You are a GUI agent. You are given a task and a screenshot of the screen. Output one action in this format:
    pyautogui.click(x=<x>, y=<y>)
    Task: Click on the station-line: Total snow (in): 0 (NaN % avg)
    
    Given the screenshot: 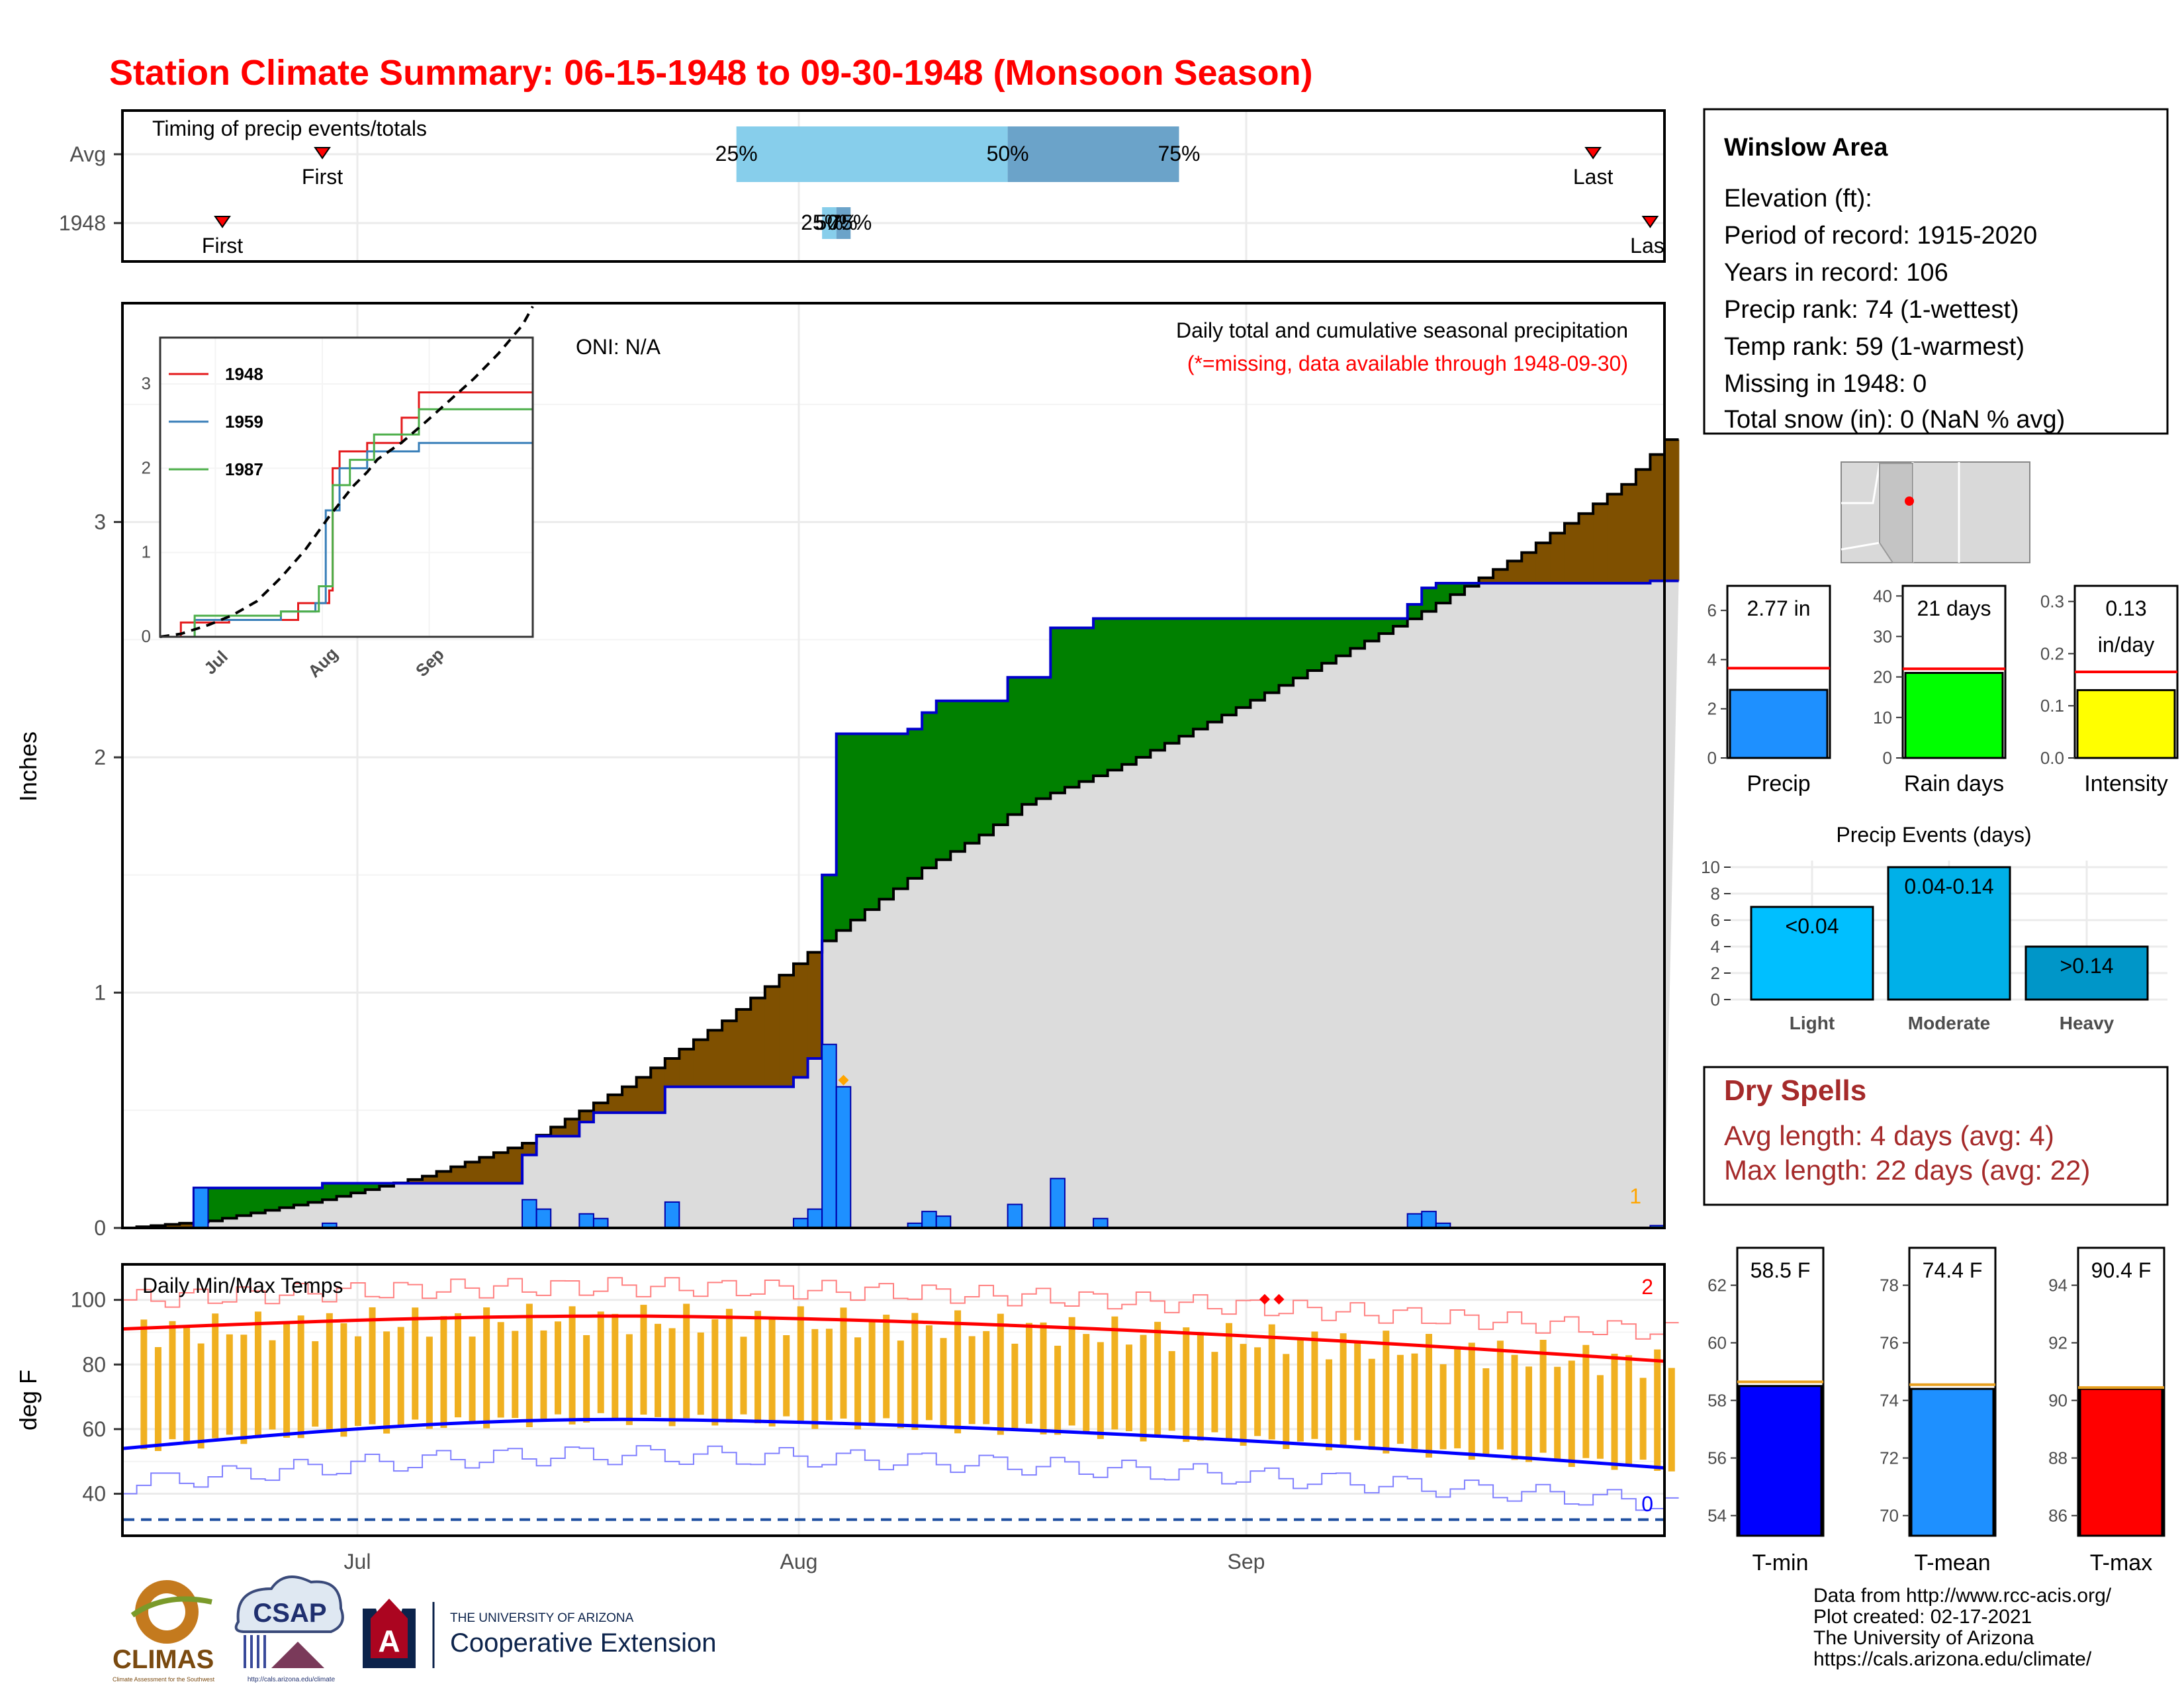 What is the action you would take?
    pyautogui.click(x=1894, y=420)
    